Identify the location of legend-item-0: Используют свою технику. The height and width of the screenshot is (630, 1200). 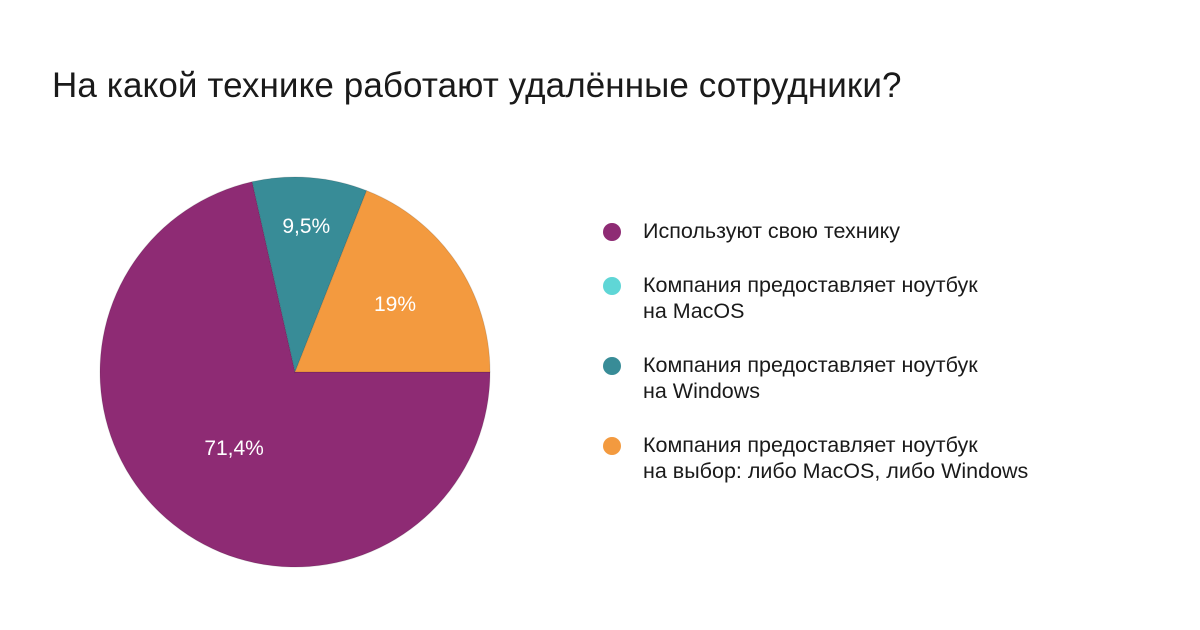
(883, 231).